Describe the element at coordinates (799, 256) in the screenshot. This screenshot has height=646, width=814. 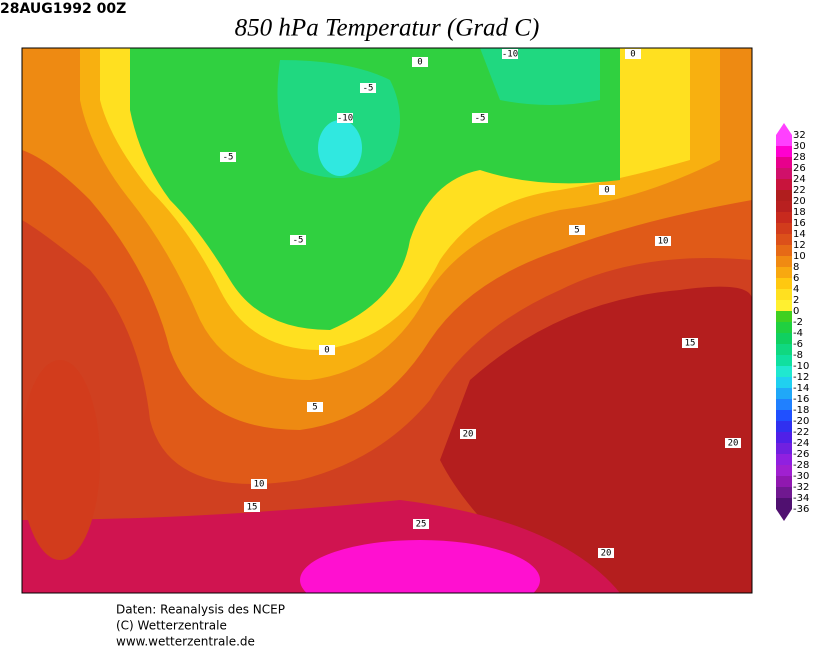
I see `colorbar-tick-label: 10` at that location.